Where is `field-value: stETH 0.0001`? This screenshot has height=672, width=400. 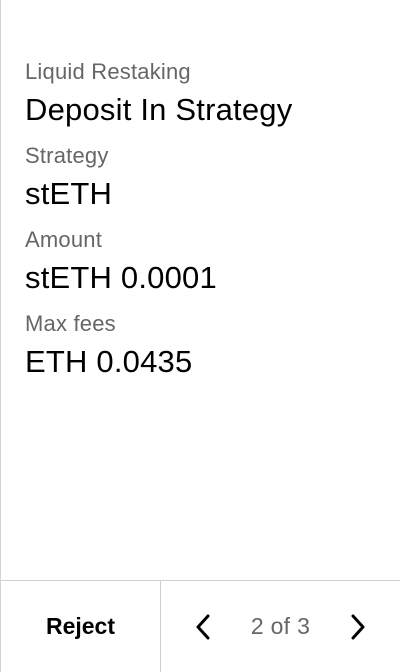
field-value: stETH 0.0001 is located at coordinates (121, 277).